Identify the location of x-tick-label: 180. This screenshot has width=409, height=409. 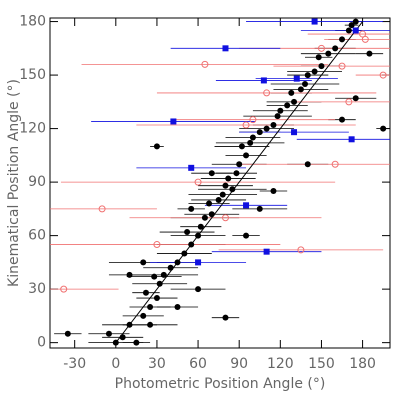
(362, 364).